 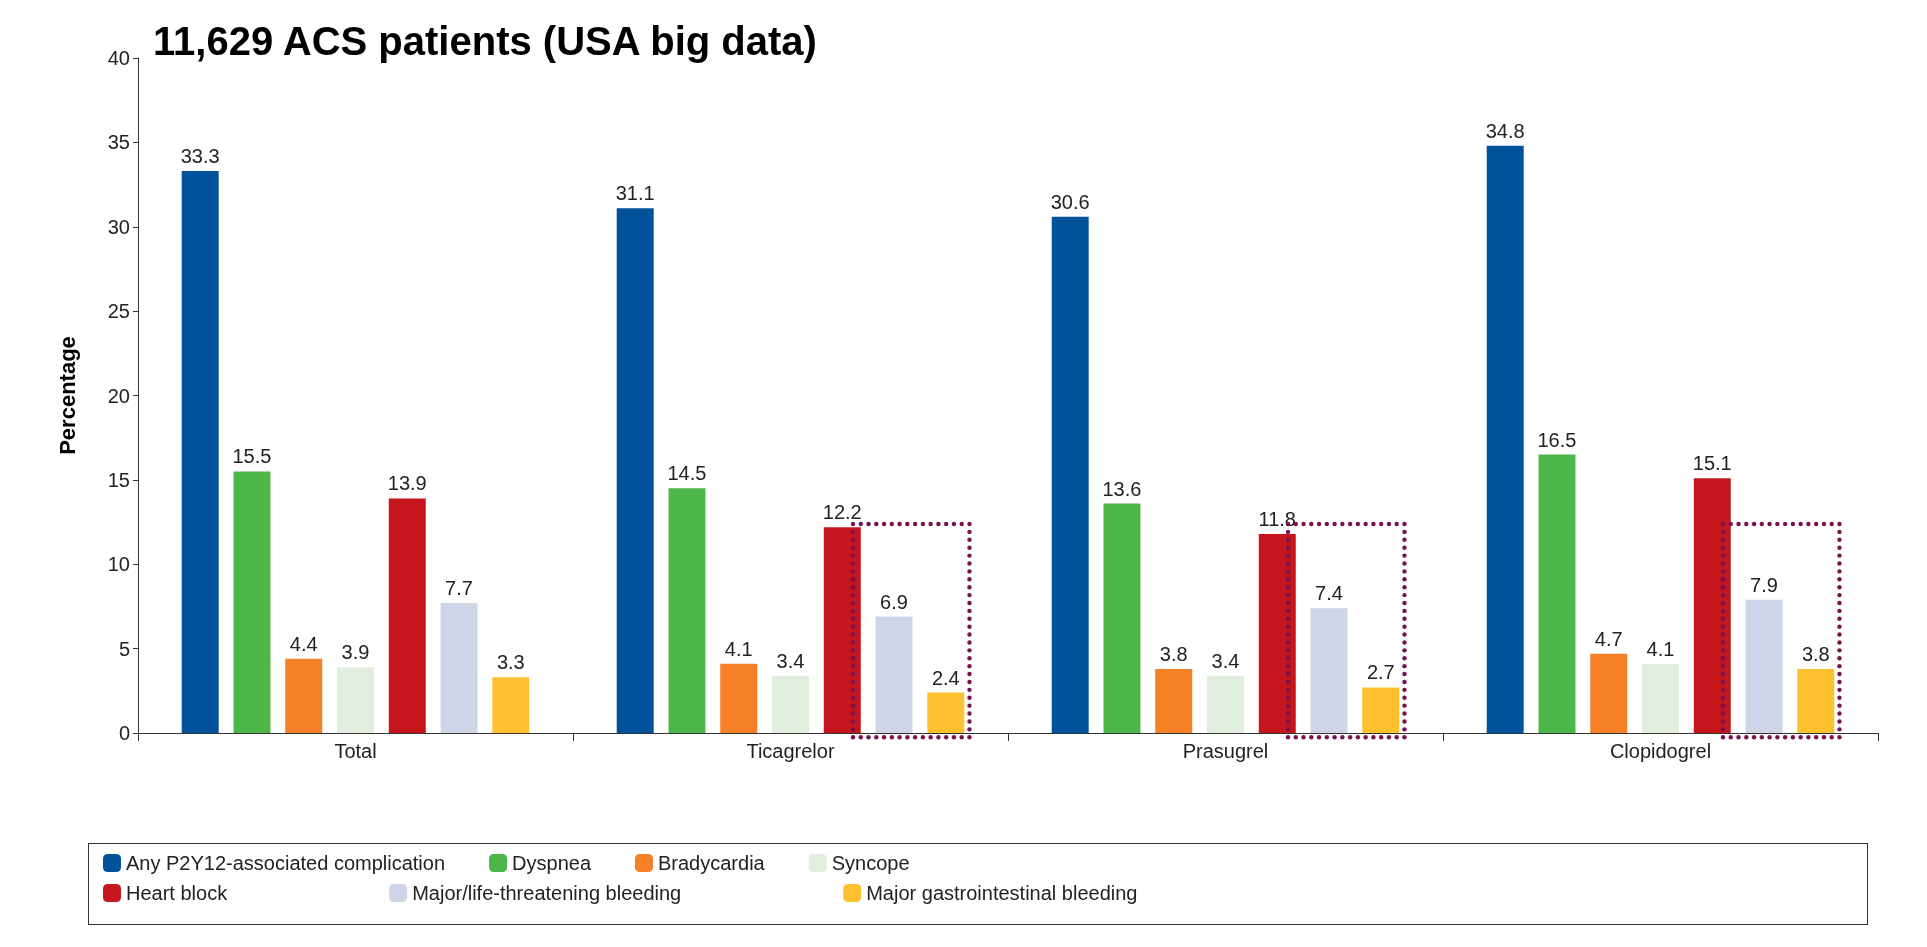 I want to click on data-label: 2.4, so click(x=945, y=677).